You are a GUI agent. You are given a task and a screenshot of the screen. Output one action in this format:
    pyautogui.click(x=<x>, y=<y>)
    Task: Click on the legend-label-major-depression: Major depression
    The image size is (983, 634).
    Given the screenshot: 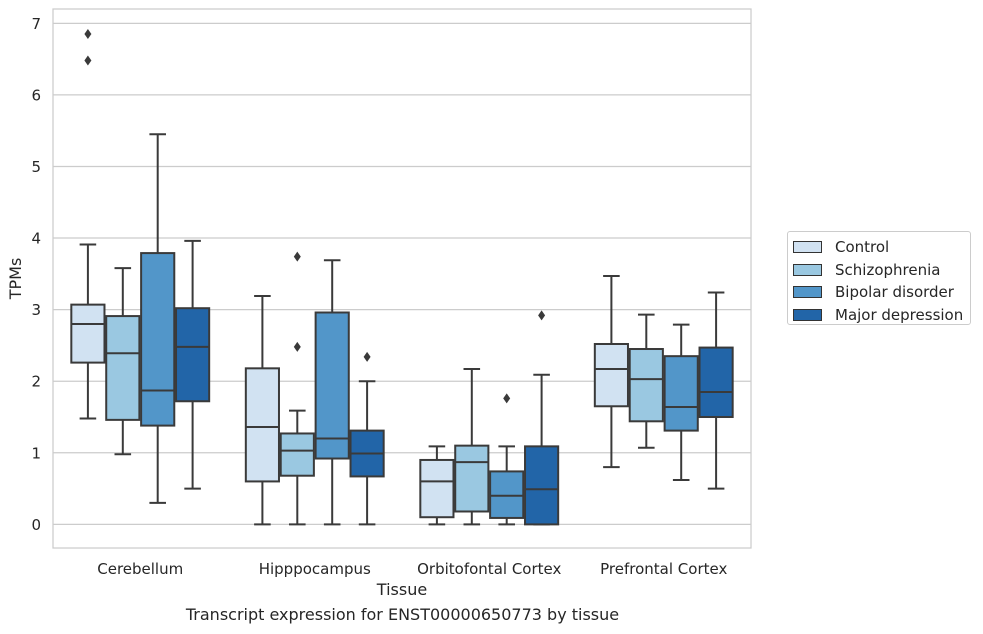 What is the action you would take?
    pyautogui.click(x=899, y=314)
    